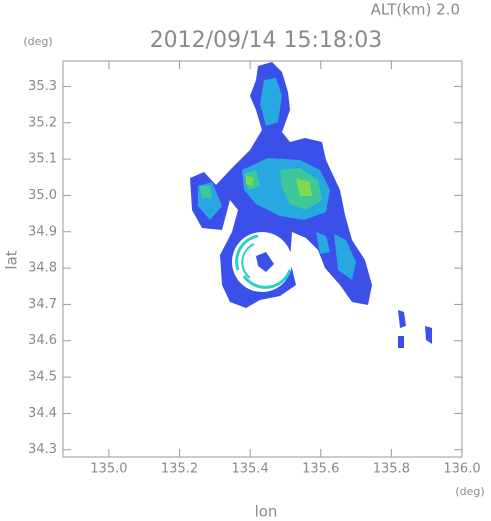 The image size is (491, 521). I want to click on y-tick-label: 34.6, so click(42, 340).